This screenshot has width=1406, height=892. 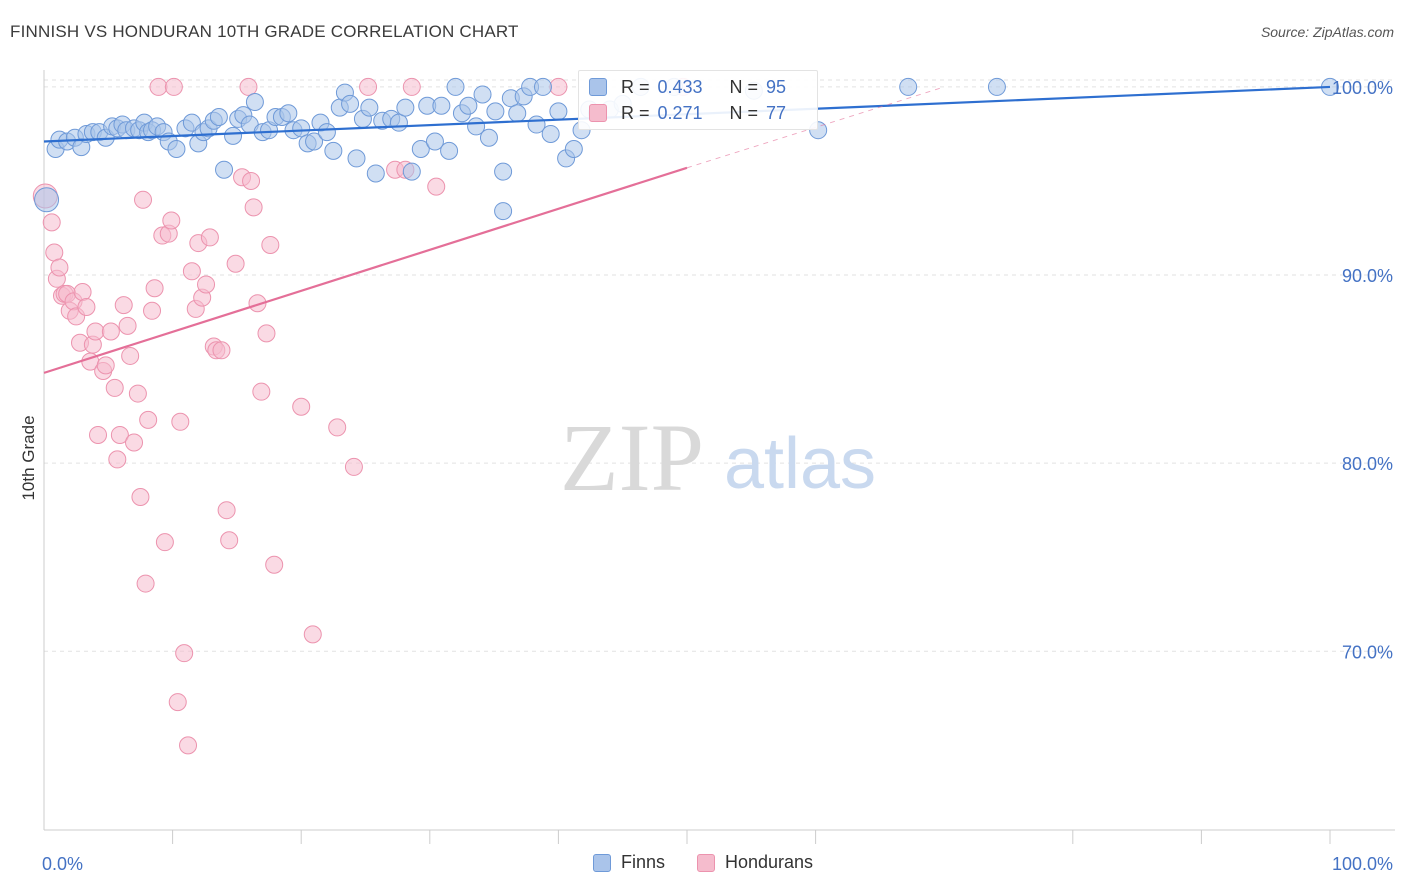 What do you see at coordinates (769, 862) in the screenshot?
I see `hondurans-legend-label: Hondurans` at bounding box center [769, 862].